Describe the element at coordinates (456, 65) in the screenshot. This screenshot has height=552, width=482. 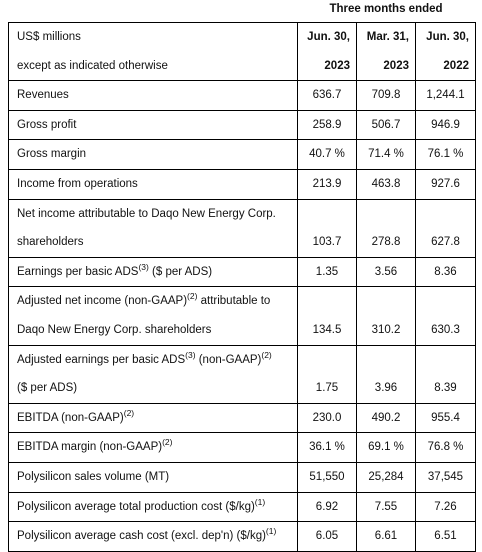
I see `column-header-line: 2022` at that location.